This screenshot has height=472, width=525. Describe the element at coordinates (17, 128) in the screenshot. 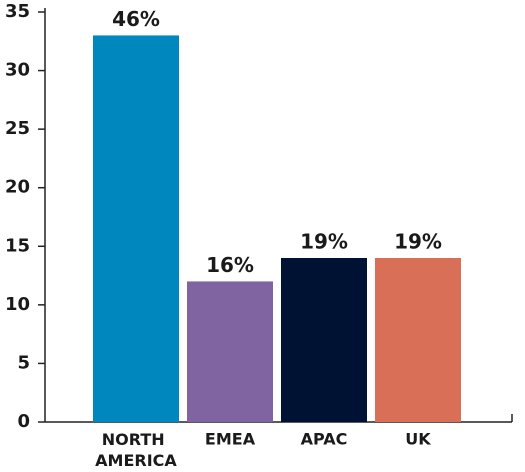

I see `y-tick-label: 25` at that location.